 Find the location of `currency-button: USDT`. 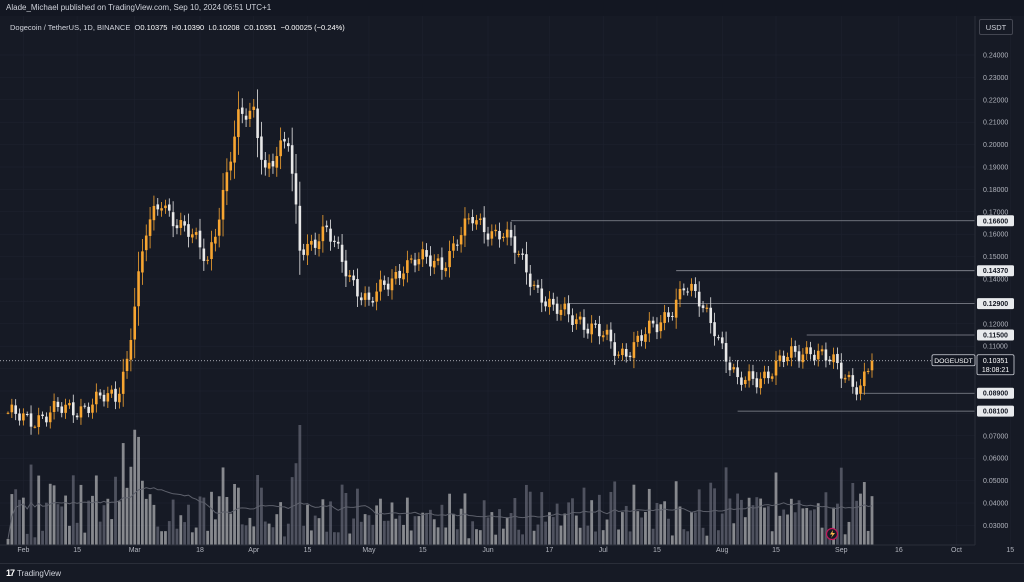

currency-button: USDT is located at coordinates (996, 27).